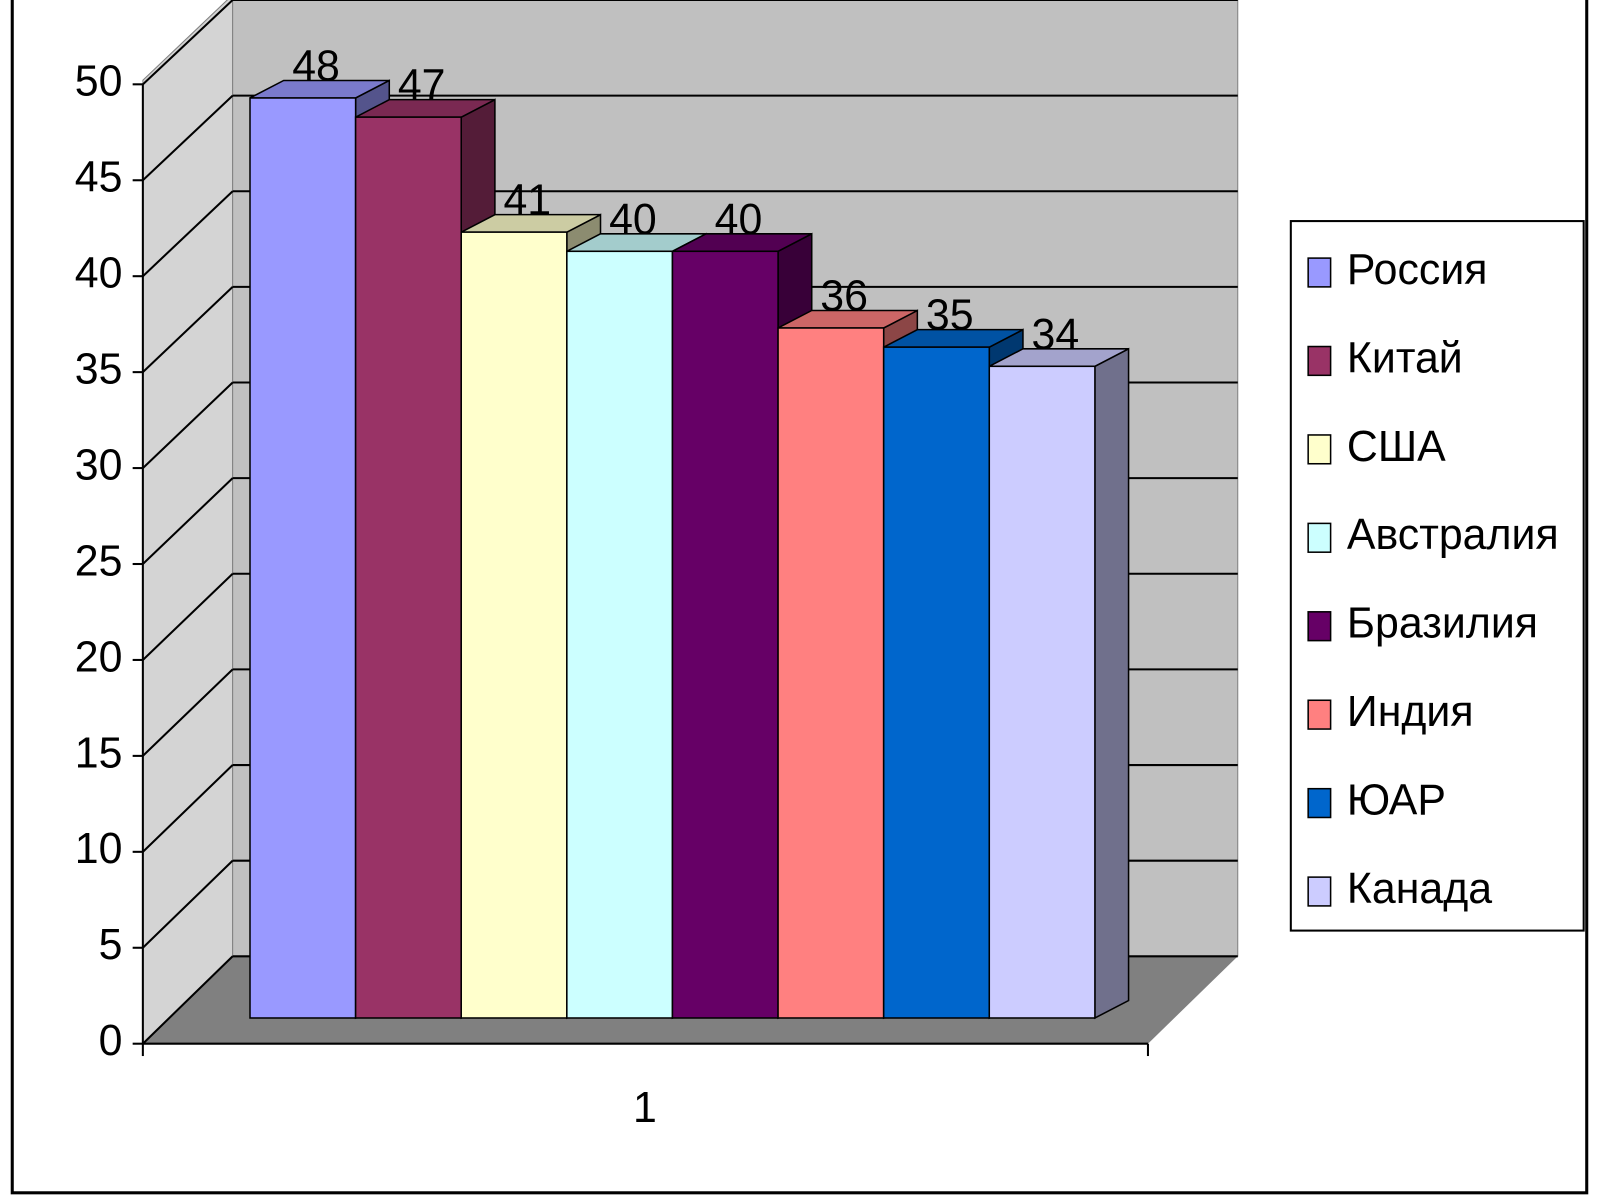 The width and height of the screenshot is (1600, 1200). Describe the element at coordinates (1453, 535) in the screenshot. I see `legend-label: Австралия` at that location.